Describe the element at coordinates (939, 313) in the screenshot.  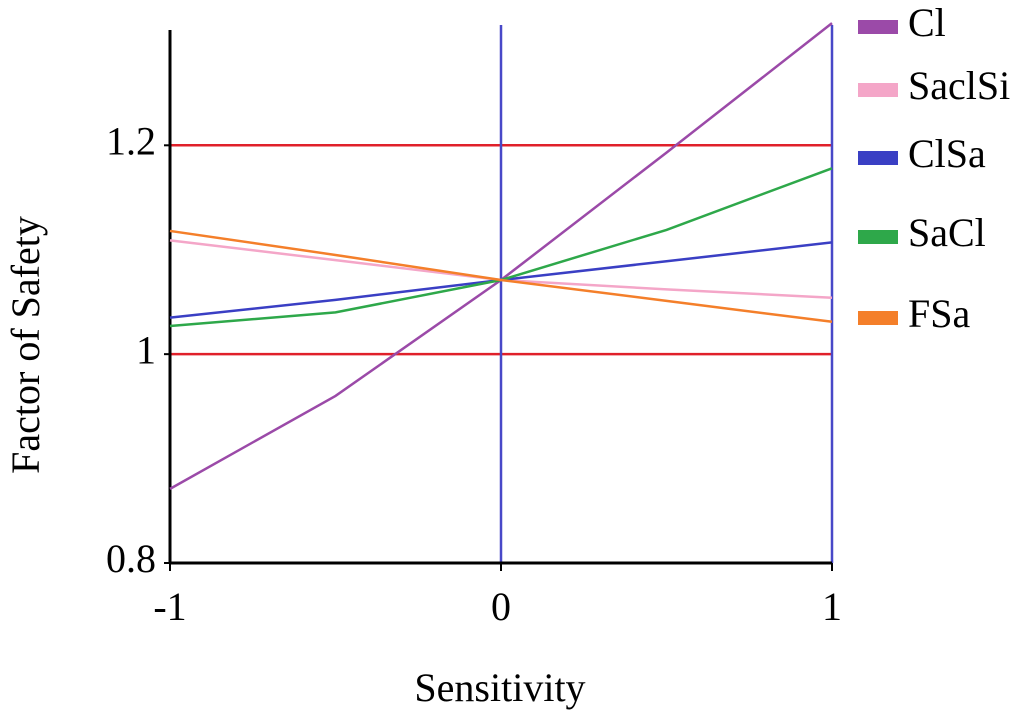
I see `legend-label: FSa` at that location.